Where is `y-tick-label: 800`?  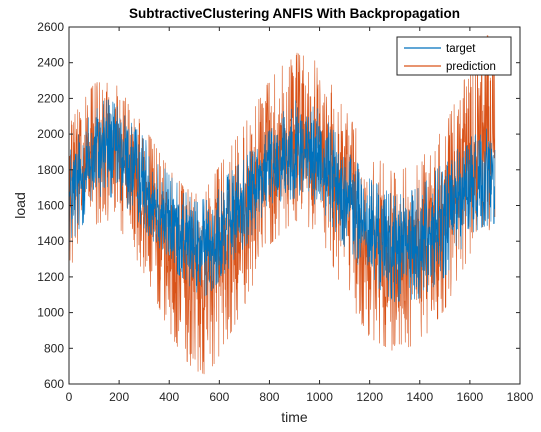 y-tick-label: 800 is located at coordinates (54, 348).